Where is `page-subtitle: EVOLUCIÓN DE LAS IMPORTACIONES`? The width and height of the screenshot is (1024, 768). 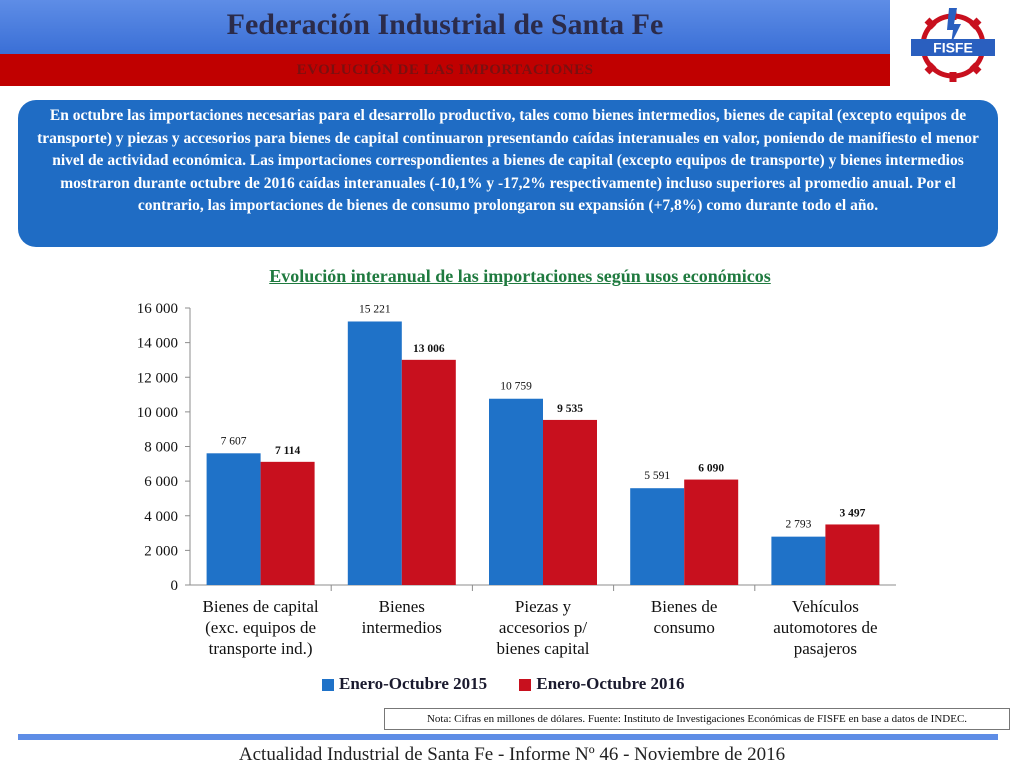 page-subtitle: EVOLUCIÓN DE LAS IMPORTACIONES is located at coordinates (445, 70).